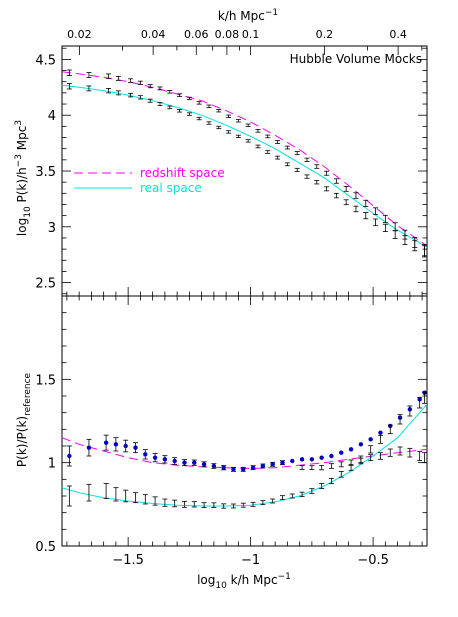  What do you see at coordinates (128, 560) in the screenshot?
I see `x-tick-label: −1.5` at bounding box center [128, 560].